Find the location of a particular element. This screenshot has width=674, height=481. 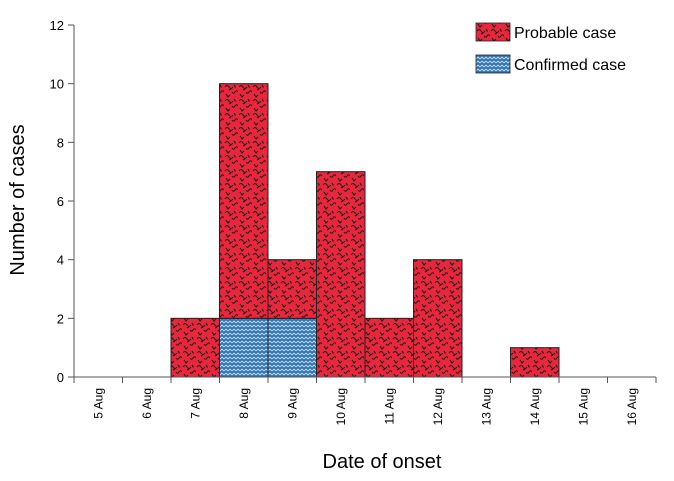

x-tick-label: 14 Aug is located at coordinates (535, 406).